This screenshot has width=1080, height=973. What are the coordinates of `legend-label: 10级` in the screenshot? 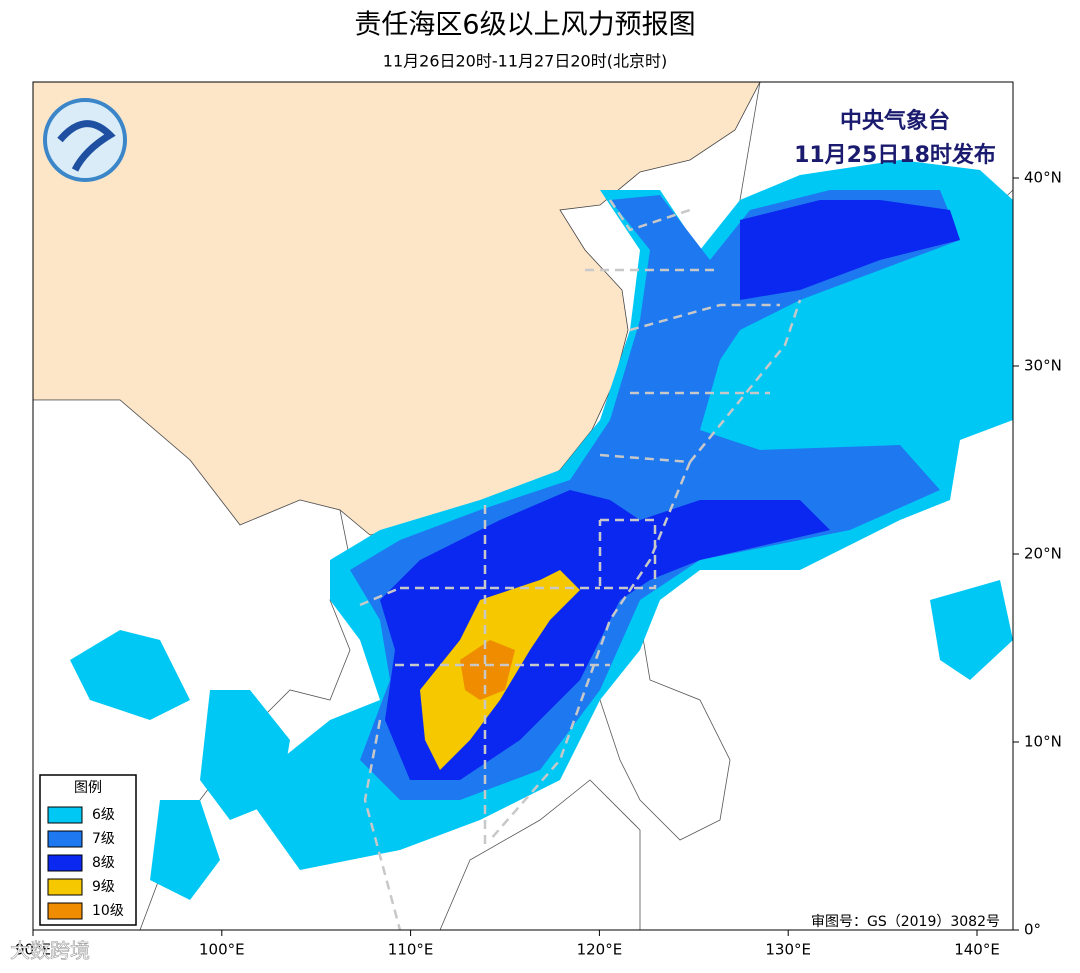 It's located at (108, 911).